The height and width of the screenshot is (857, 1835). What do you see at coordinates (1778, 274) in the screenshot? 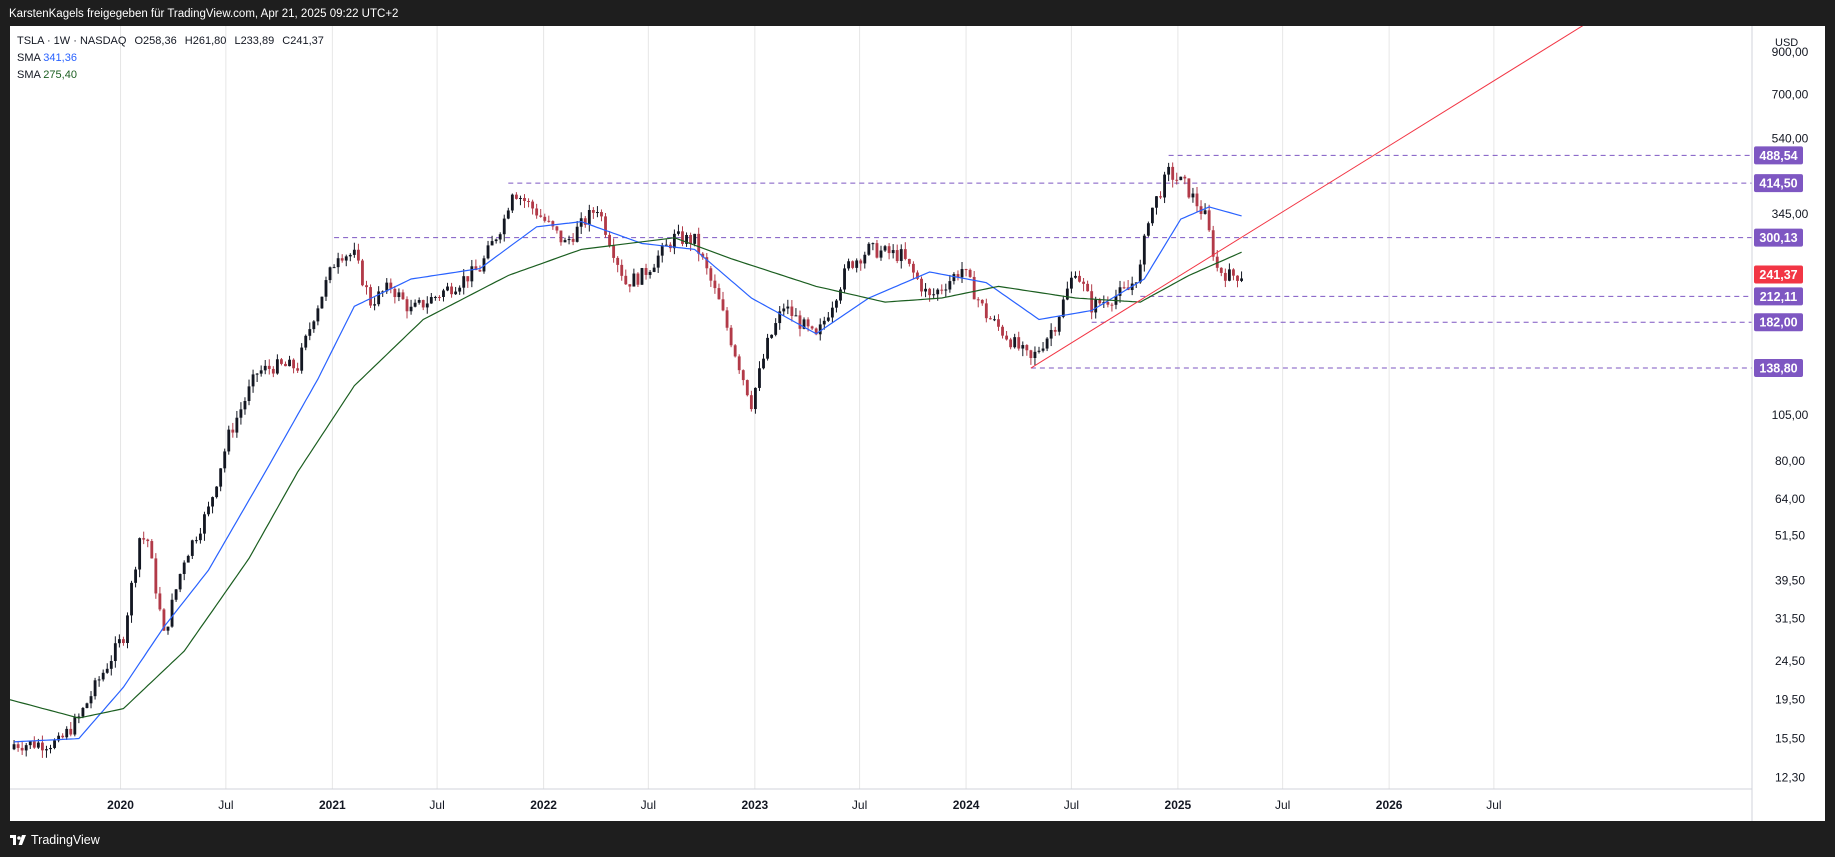
I see `current-price-bg` at bounding box center [1778, 274].